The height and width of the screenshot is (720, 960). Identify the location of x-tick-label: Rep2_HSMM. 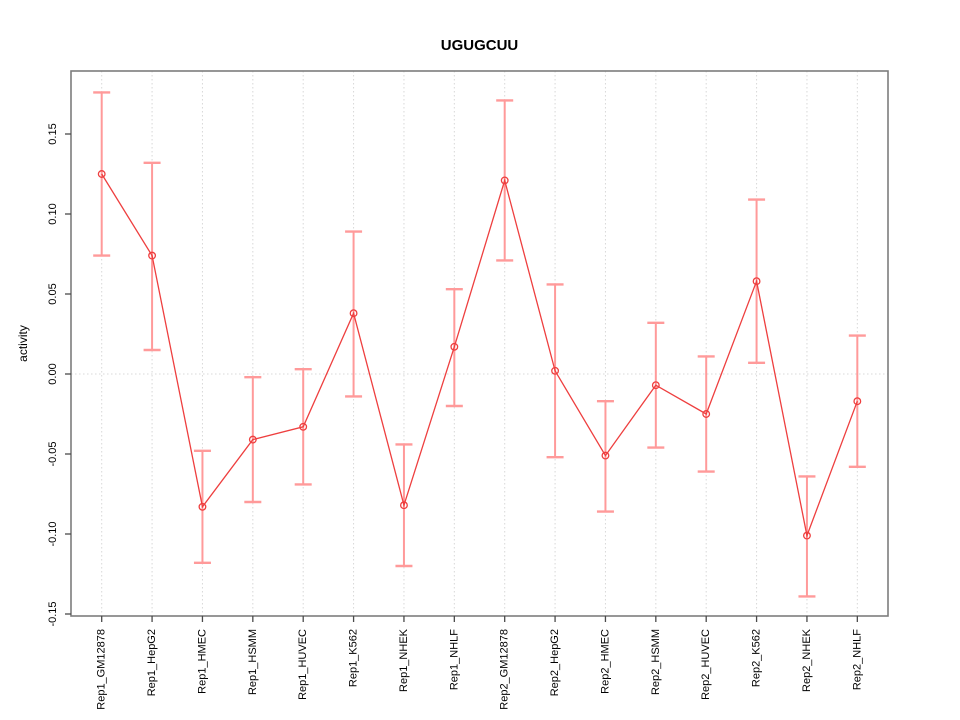
(656, 662).